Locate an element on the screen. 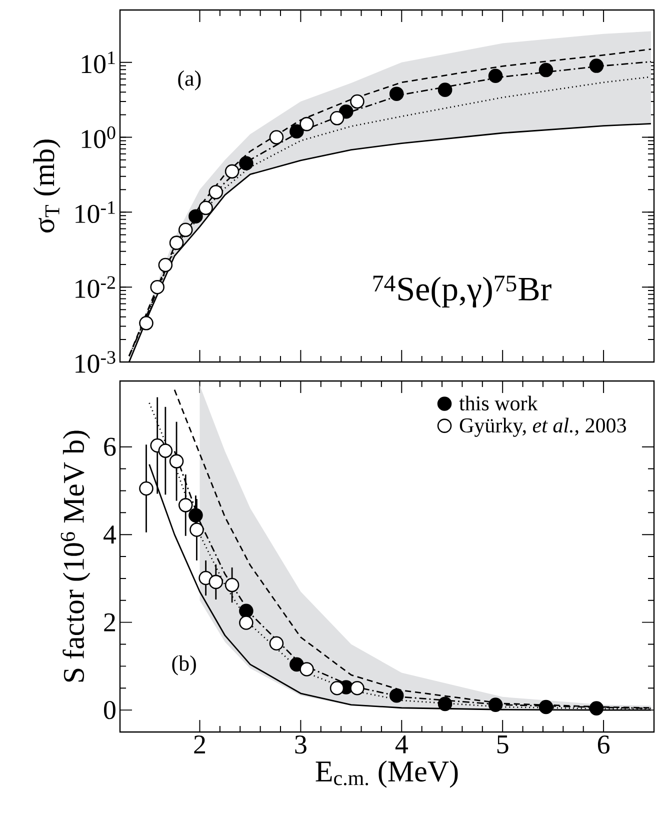  annotation: (b) is located at coordinates (184, 665).